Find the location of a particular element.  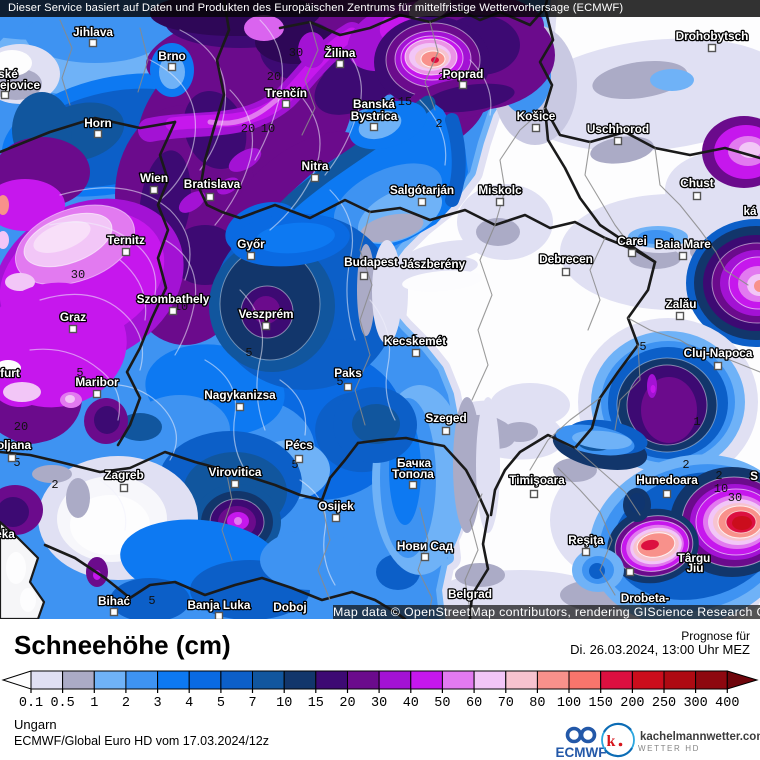

svg-text: Chust is located at coordinates (696, 183).